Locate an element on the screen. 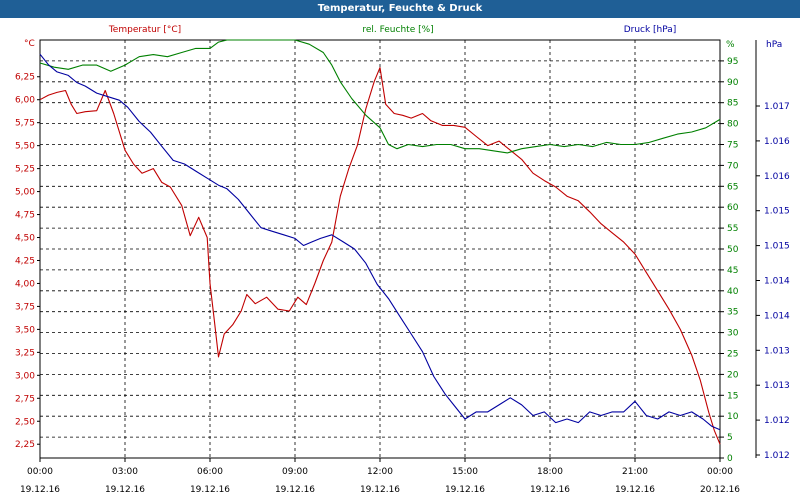 The image size is (800, 500). temperature-tick-label: 2,50 is located at coordinates (25, 422).